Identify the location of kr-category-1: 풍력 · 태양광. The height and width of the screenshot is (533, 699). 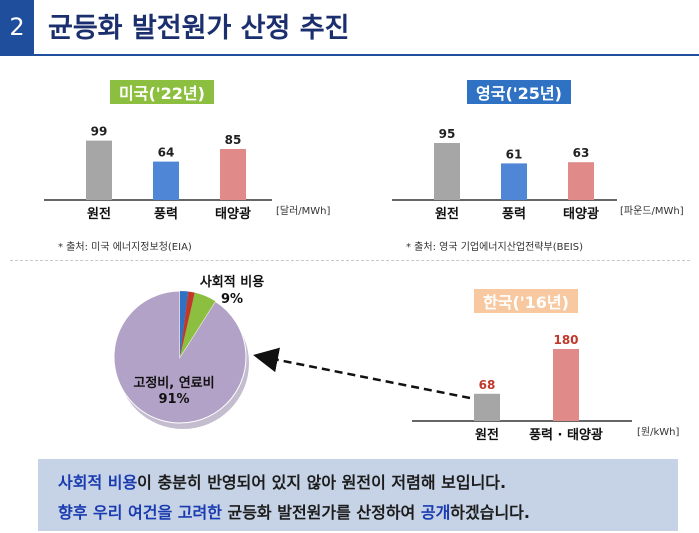
(566, 435).